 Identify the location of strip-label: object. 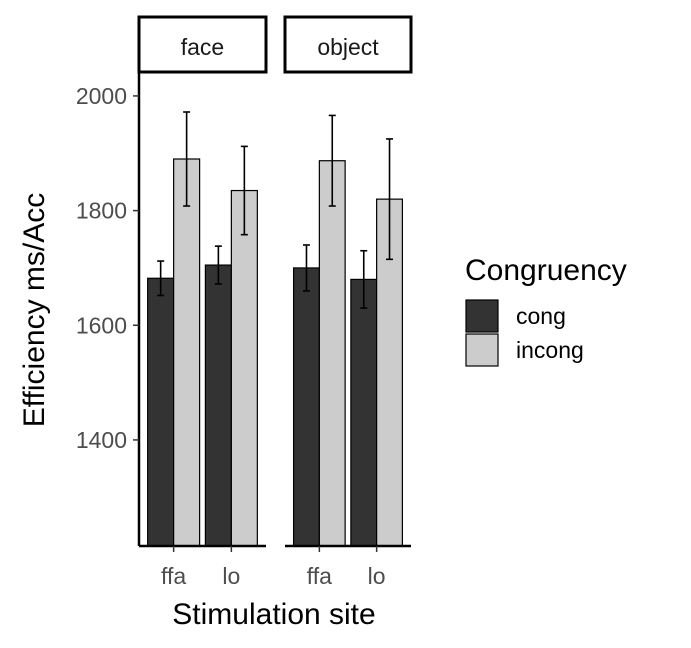
(348, 47).